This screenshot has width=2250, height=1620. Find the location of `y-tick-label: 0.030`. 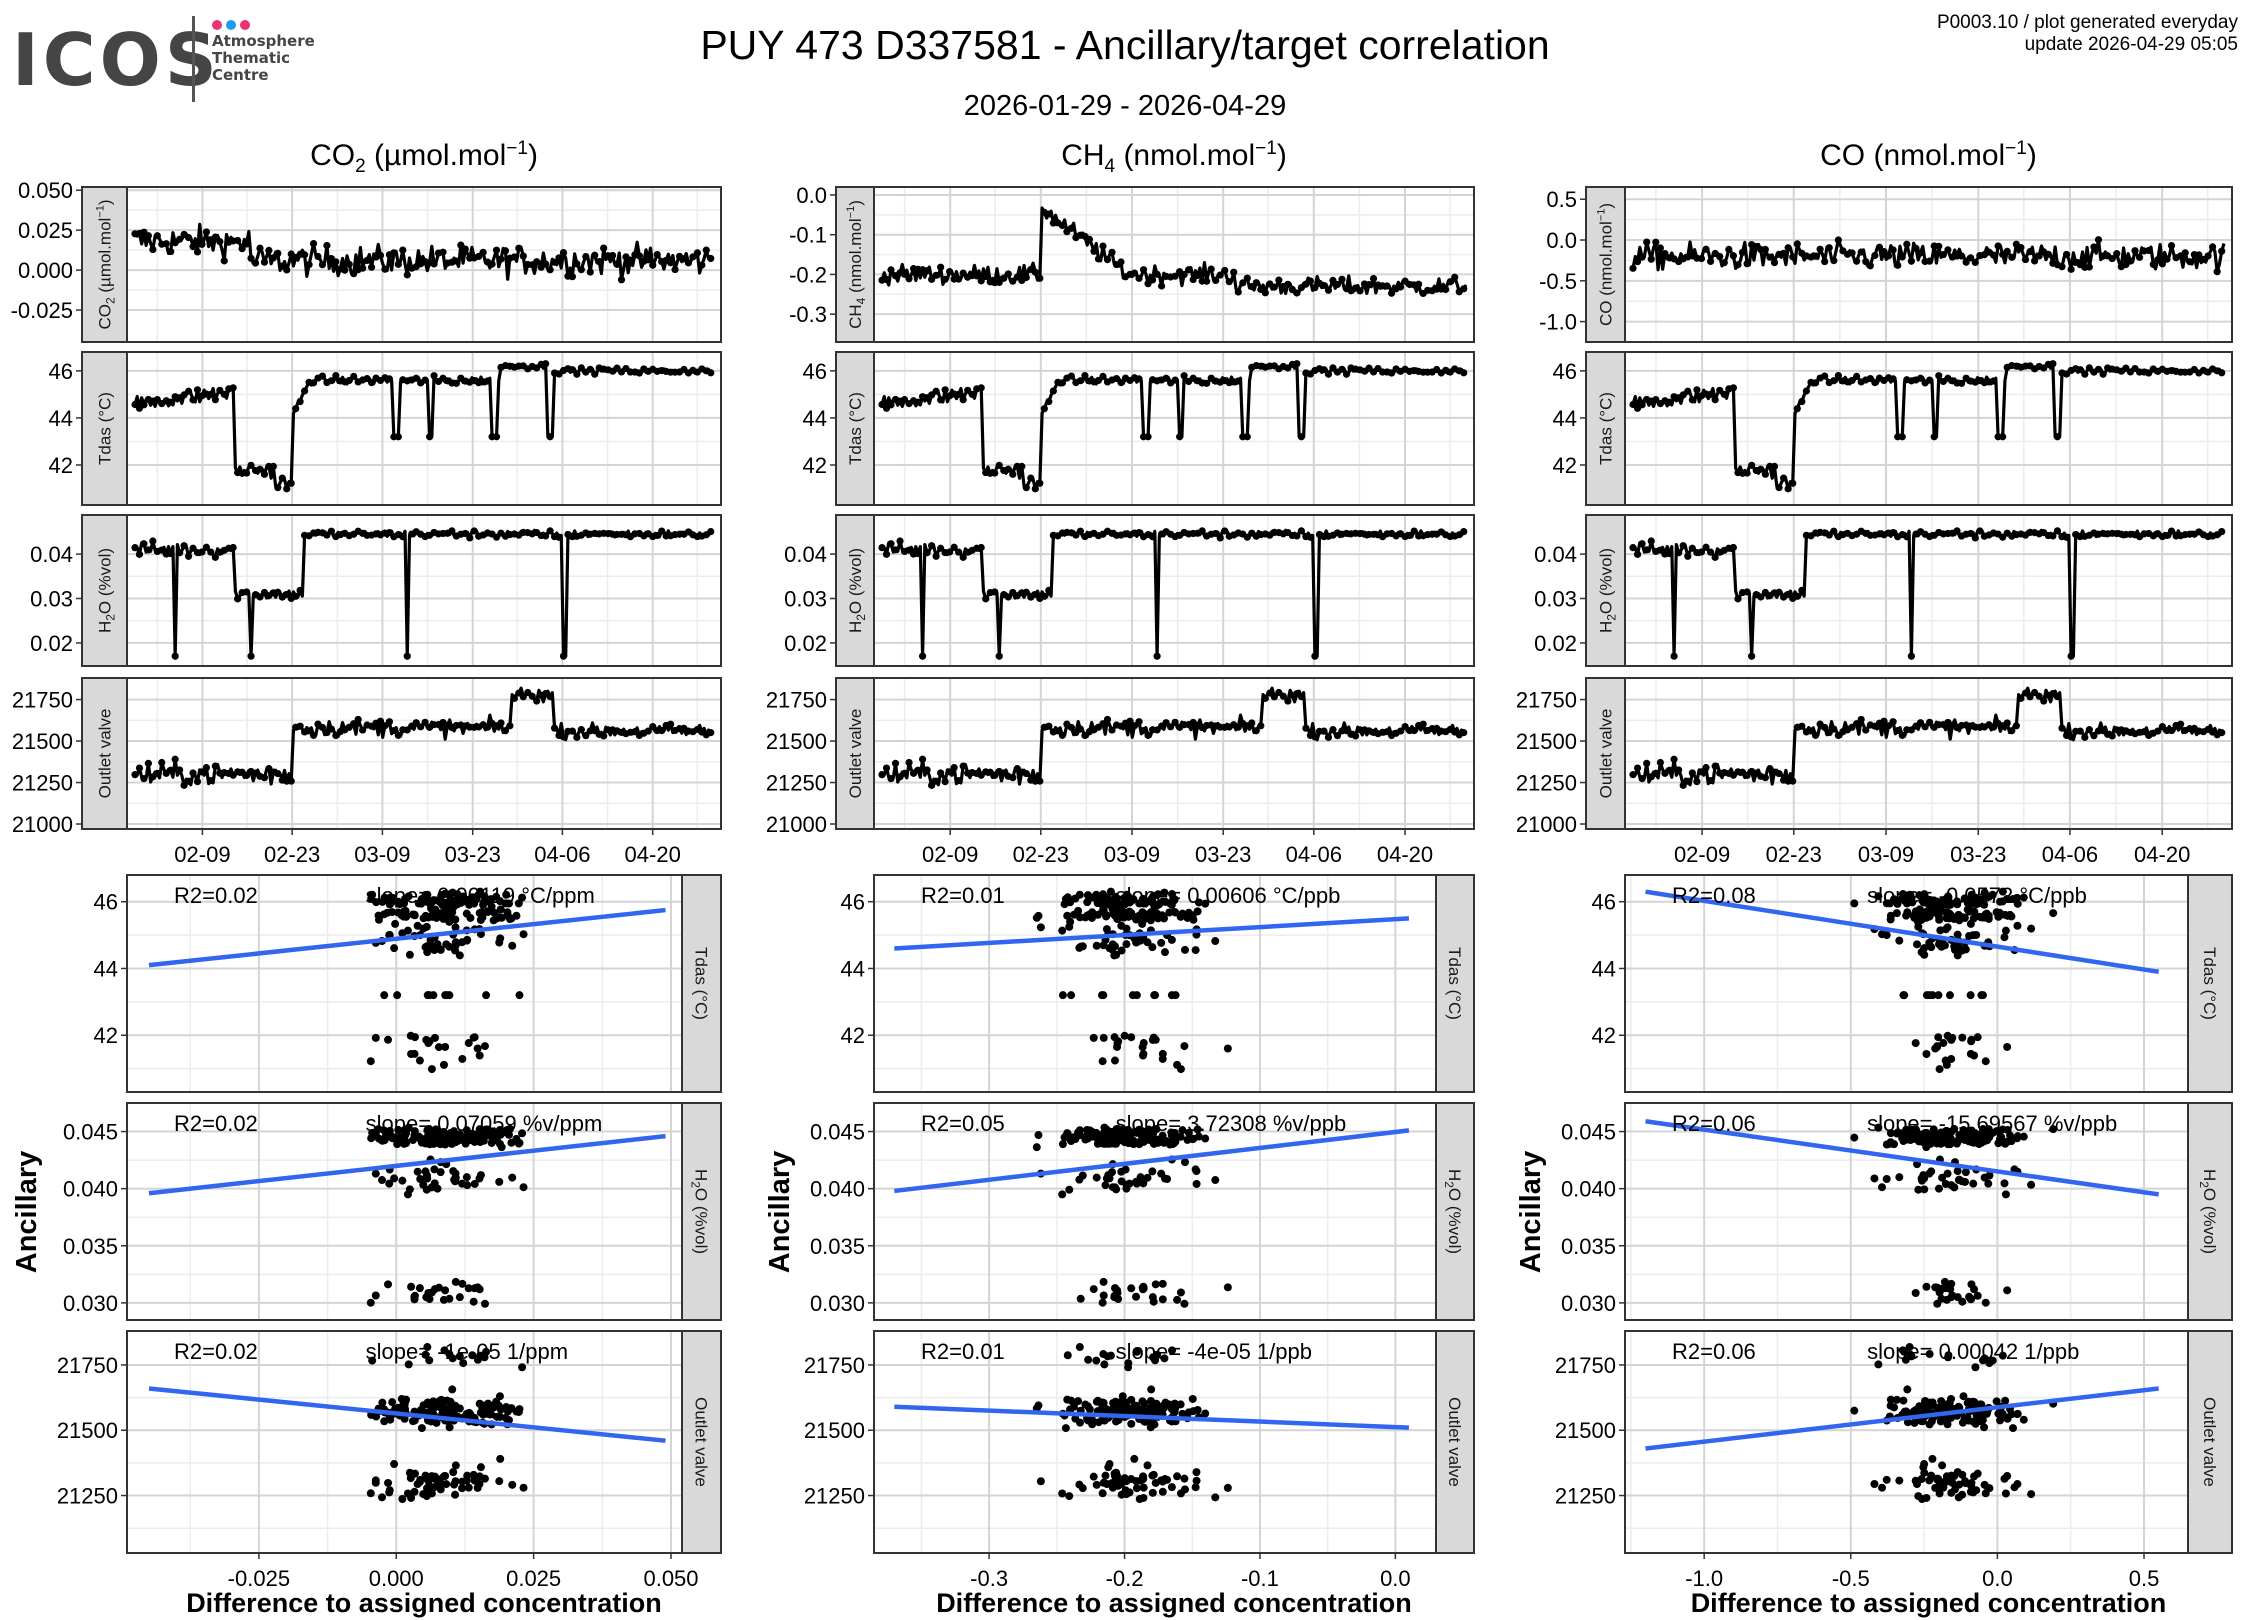

y-tick-label: 0.030 is located at coordinates (1588, 1303).